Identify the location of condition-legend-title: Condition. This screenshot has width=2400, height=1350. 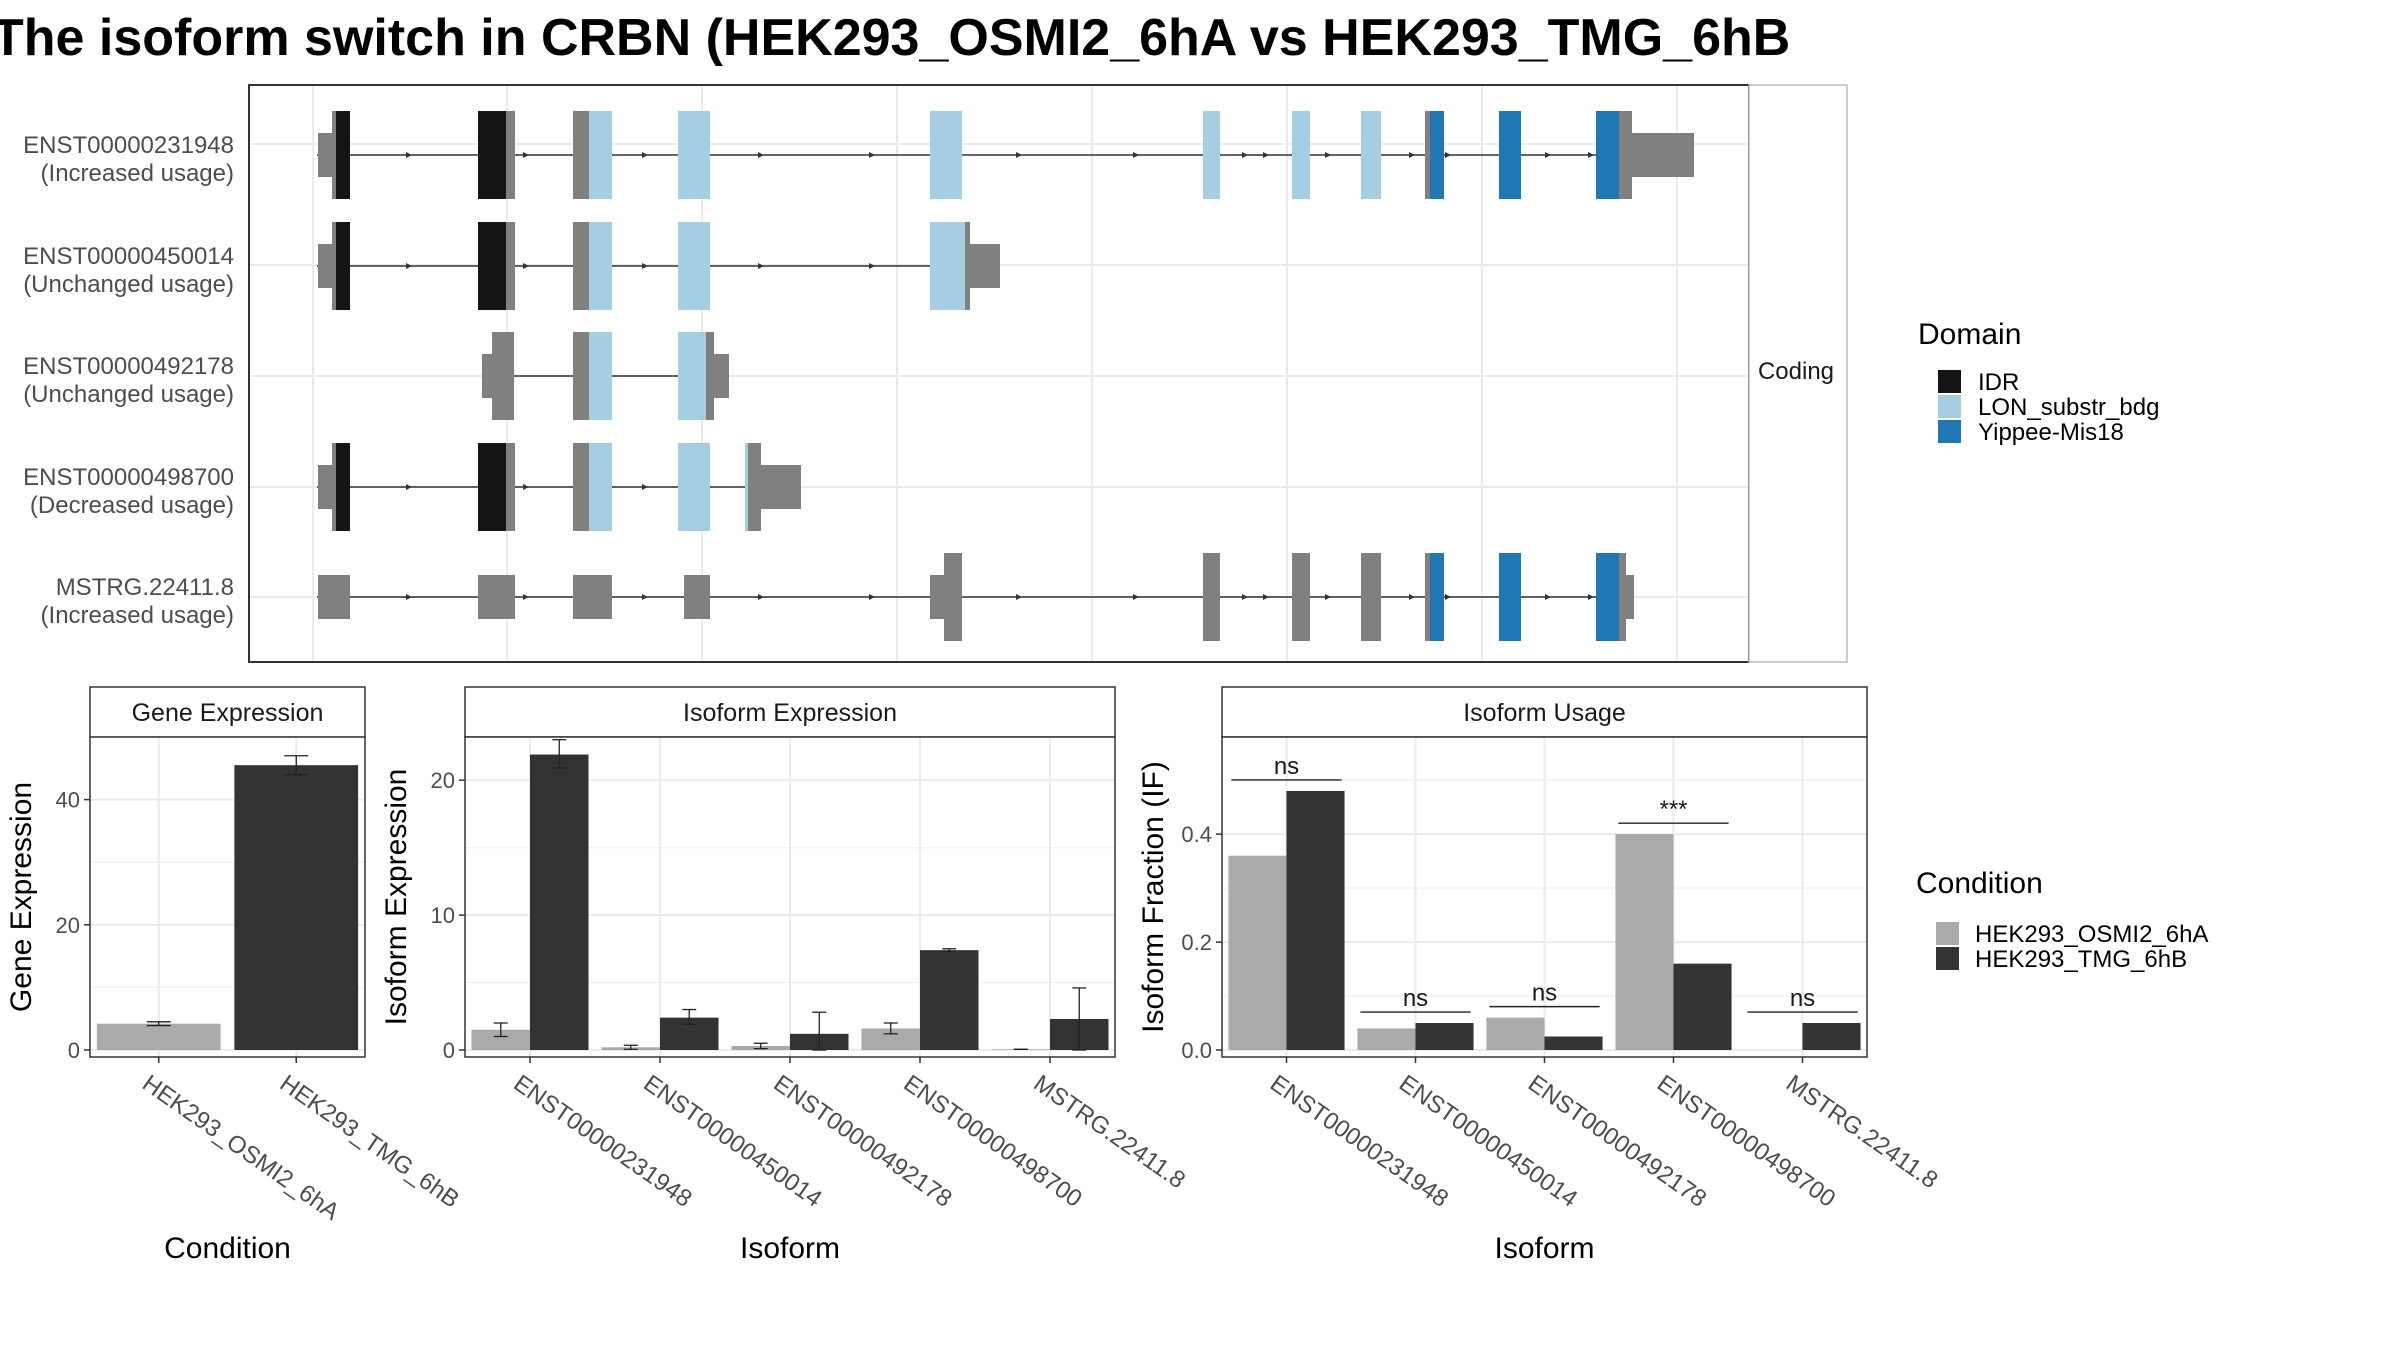
(1979, 883).